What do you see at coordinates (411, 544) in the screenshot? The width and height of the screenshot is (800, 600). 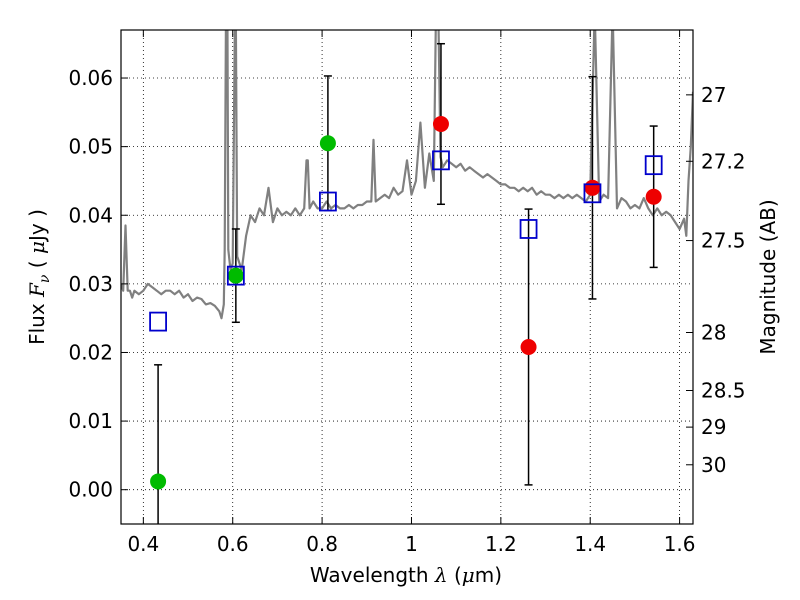 I see `x-tick-label: 1` at bounding box center [411, 544].